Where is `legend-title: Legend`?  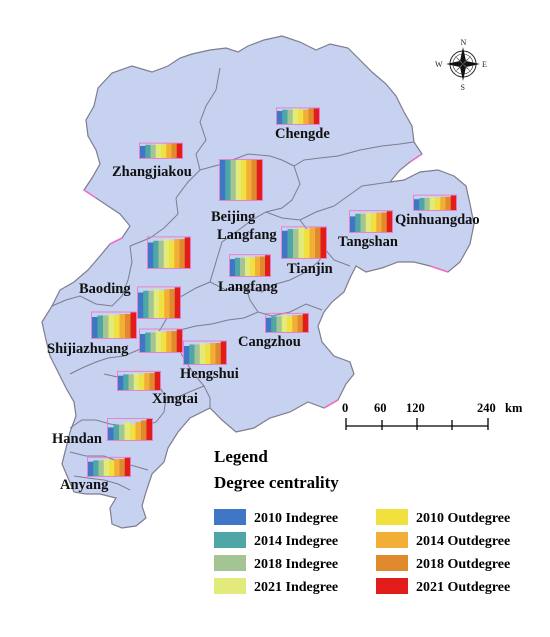
legend-title: Legend is located at coordinates (241, 456).